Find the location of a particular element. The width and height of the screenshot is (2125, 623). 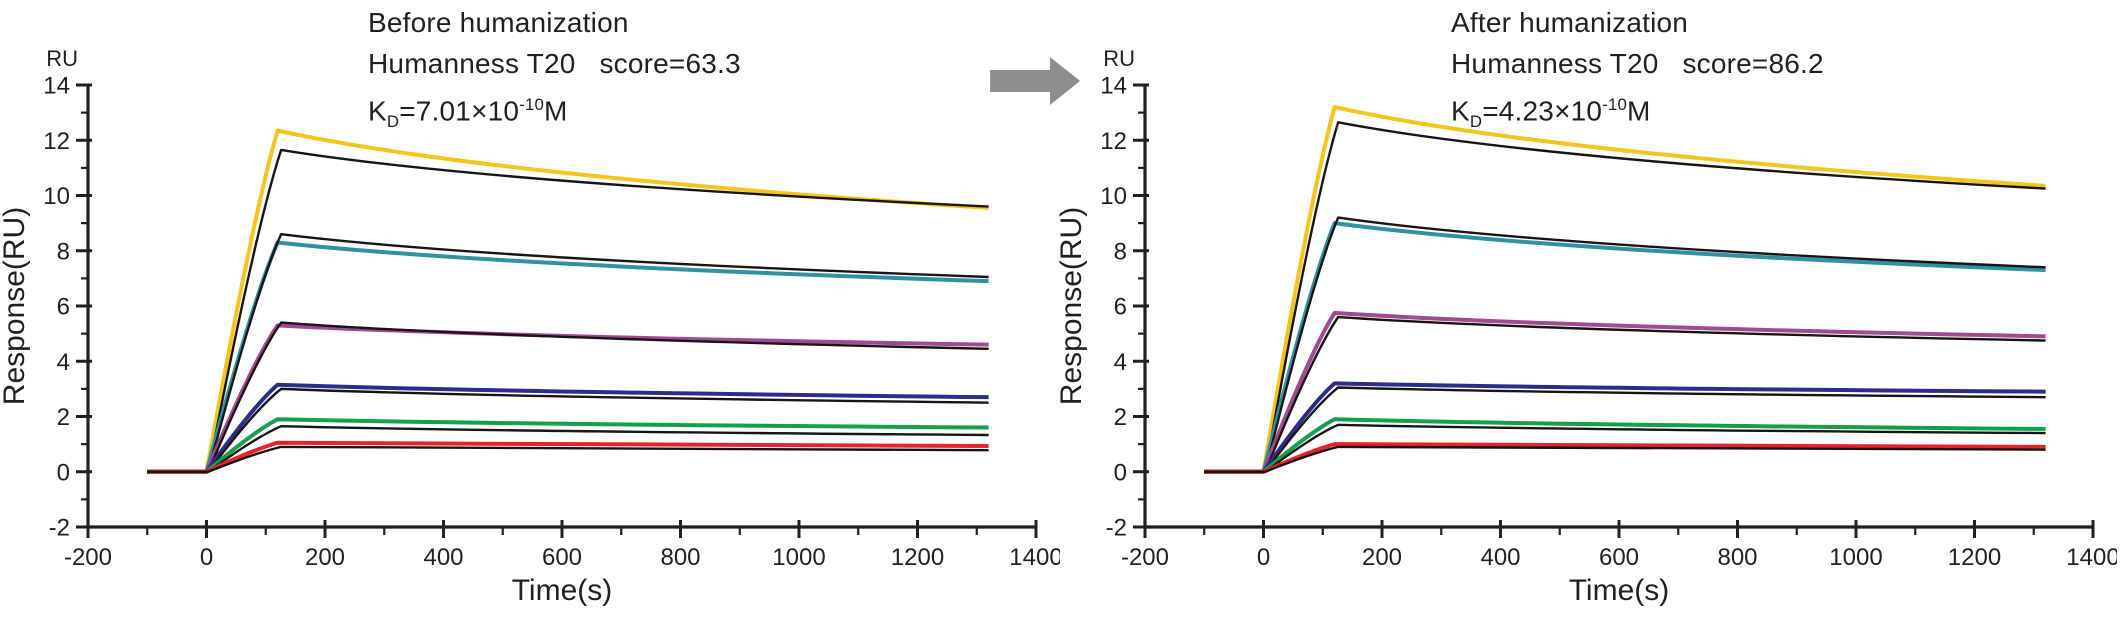

kd-value: KD=7.01×10-10M is located at coordinates (648, 113).